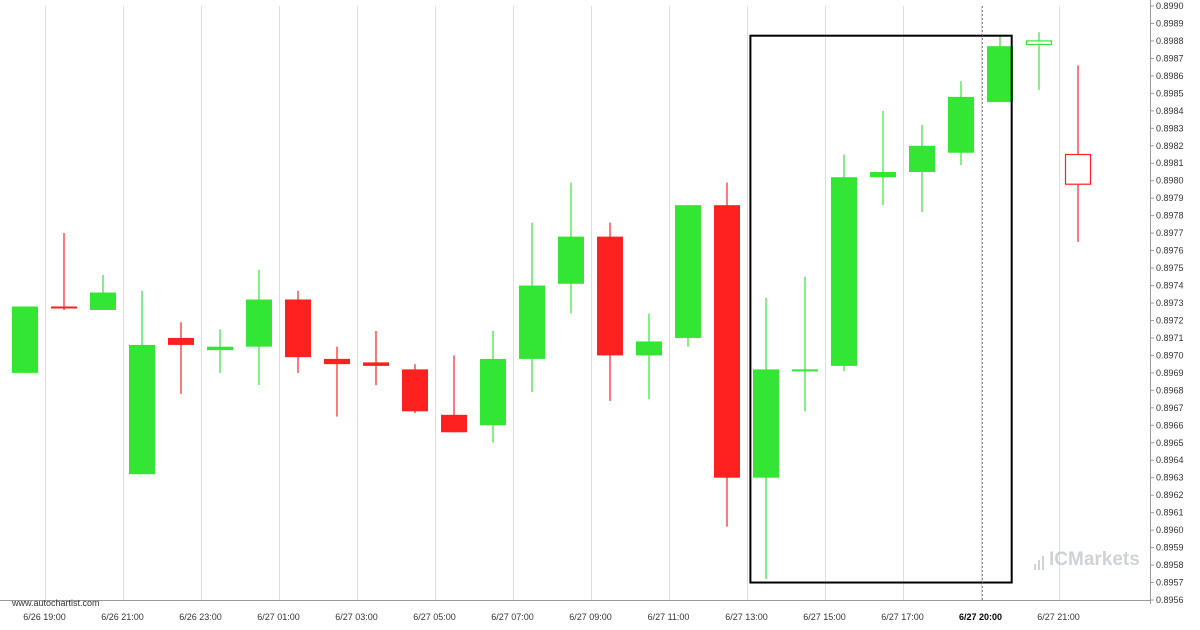  What do you see at coordinates (512, 617) in the screenshot?
I see `time-tick-label: 6/27 07:00` at bounding box center [512, 617].